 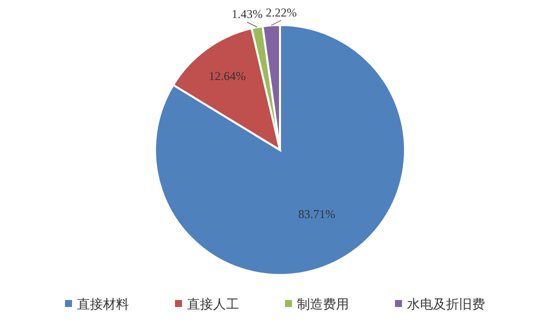 What do you see at coordinates (213, 305) in the screenshot?
I see `legend-label: 直接人工` at bounding box center [213, 305].